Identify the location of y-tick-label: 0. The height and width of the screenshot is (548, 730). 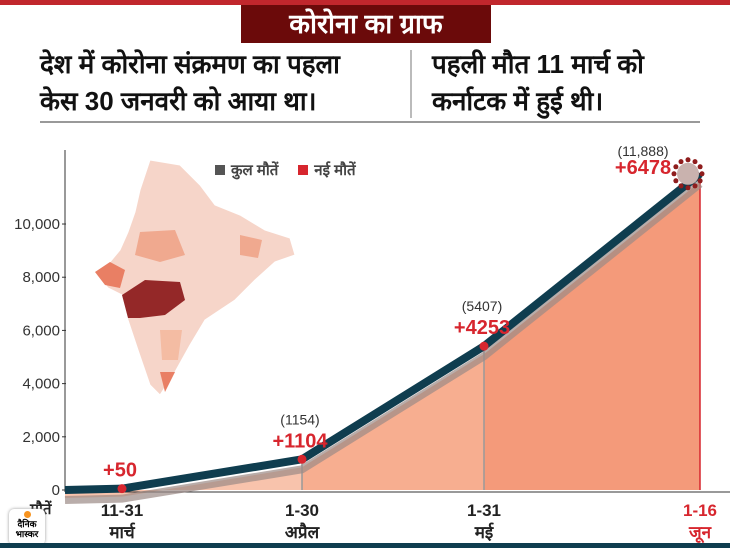
(56, 490).